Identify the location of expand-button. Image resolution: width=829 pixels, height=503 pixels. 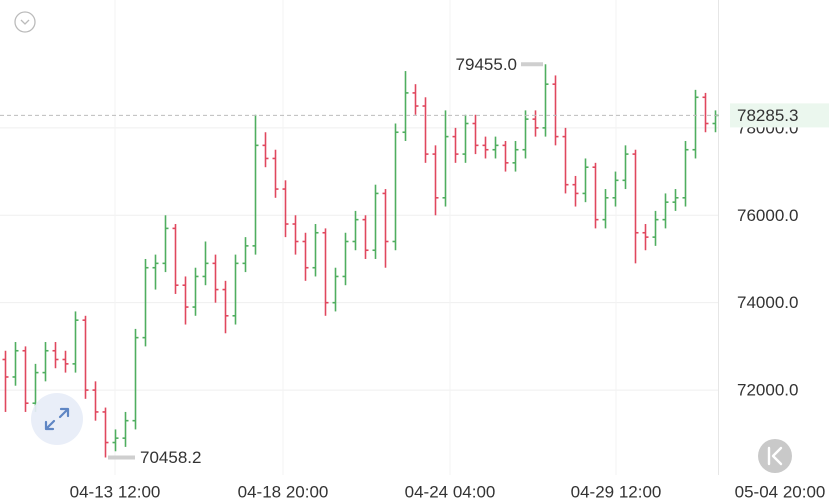
(57, 419).